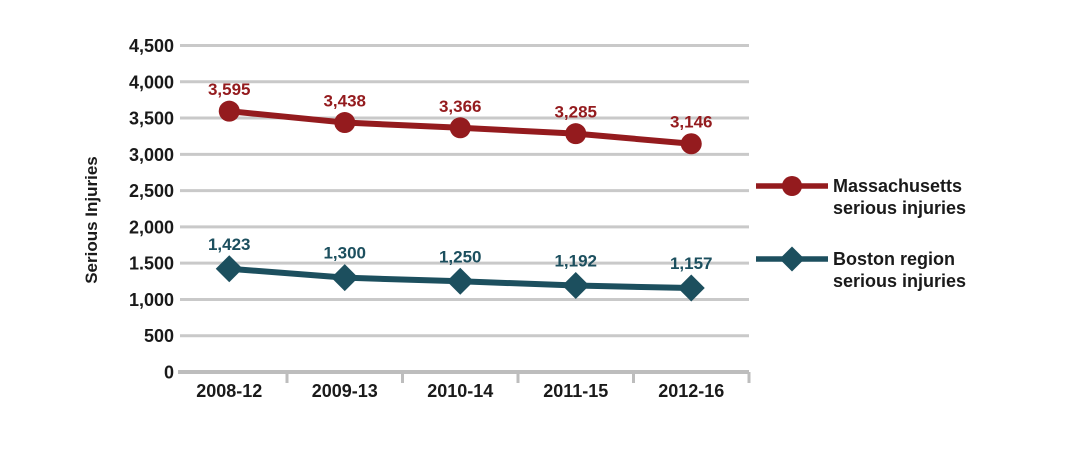 The height and width of the screenshot is (456, 1072). Describe the element at coordinates (691, 263) in the screenshot. I see `data-label: 1,157` at that location.